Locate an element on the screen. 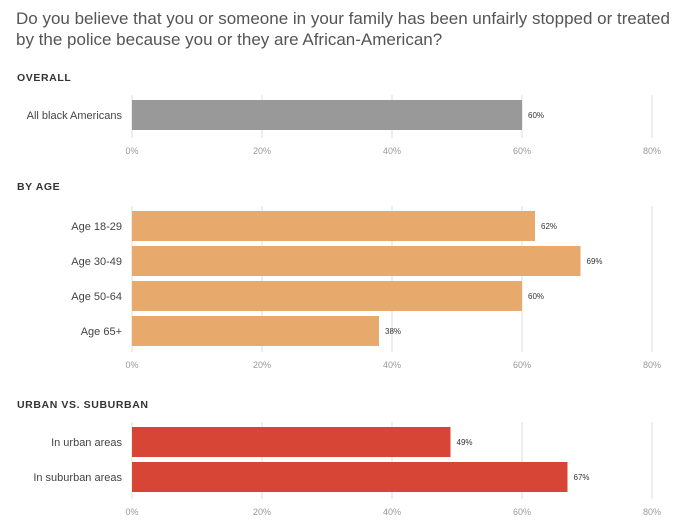 The height and width of the screenshot is (532, 677). category-label: In urban areas is located at coordinates (86, 443).